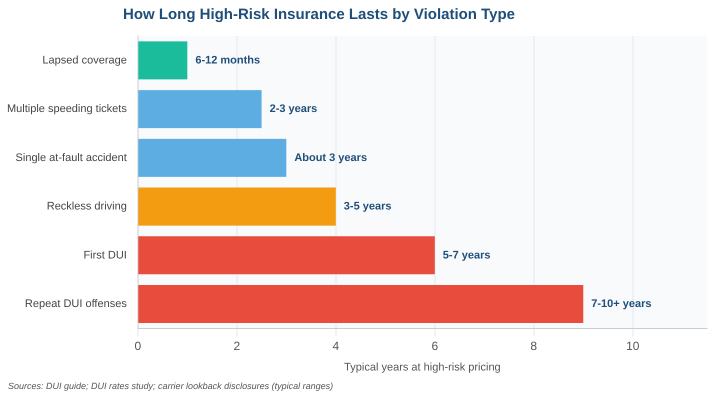  What do you see at coordinates (171, 386) in the screenshot?
I see `source-note: Sources: DUI guide; DUI rates study; carrier lookback disclosures (typical ranges)` at bounding box center [171, 386].